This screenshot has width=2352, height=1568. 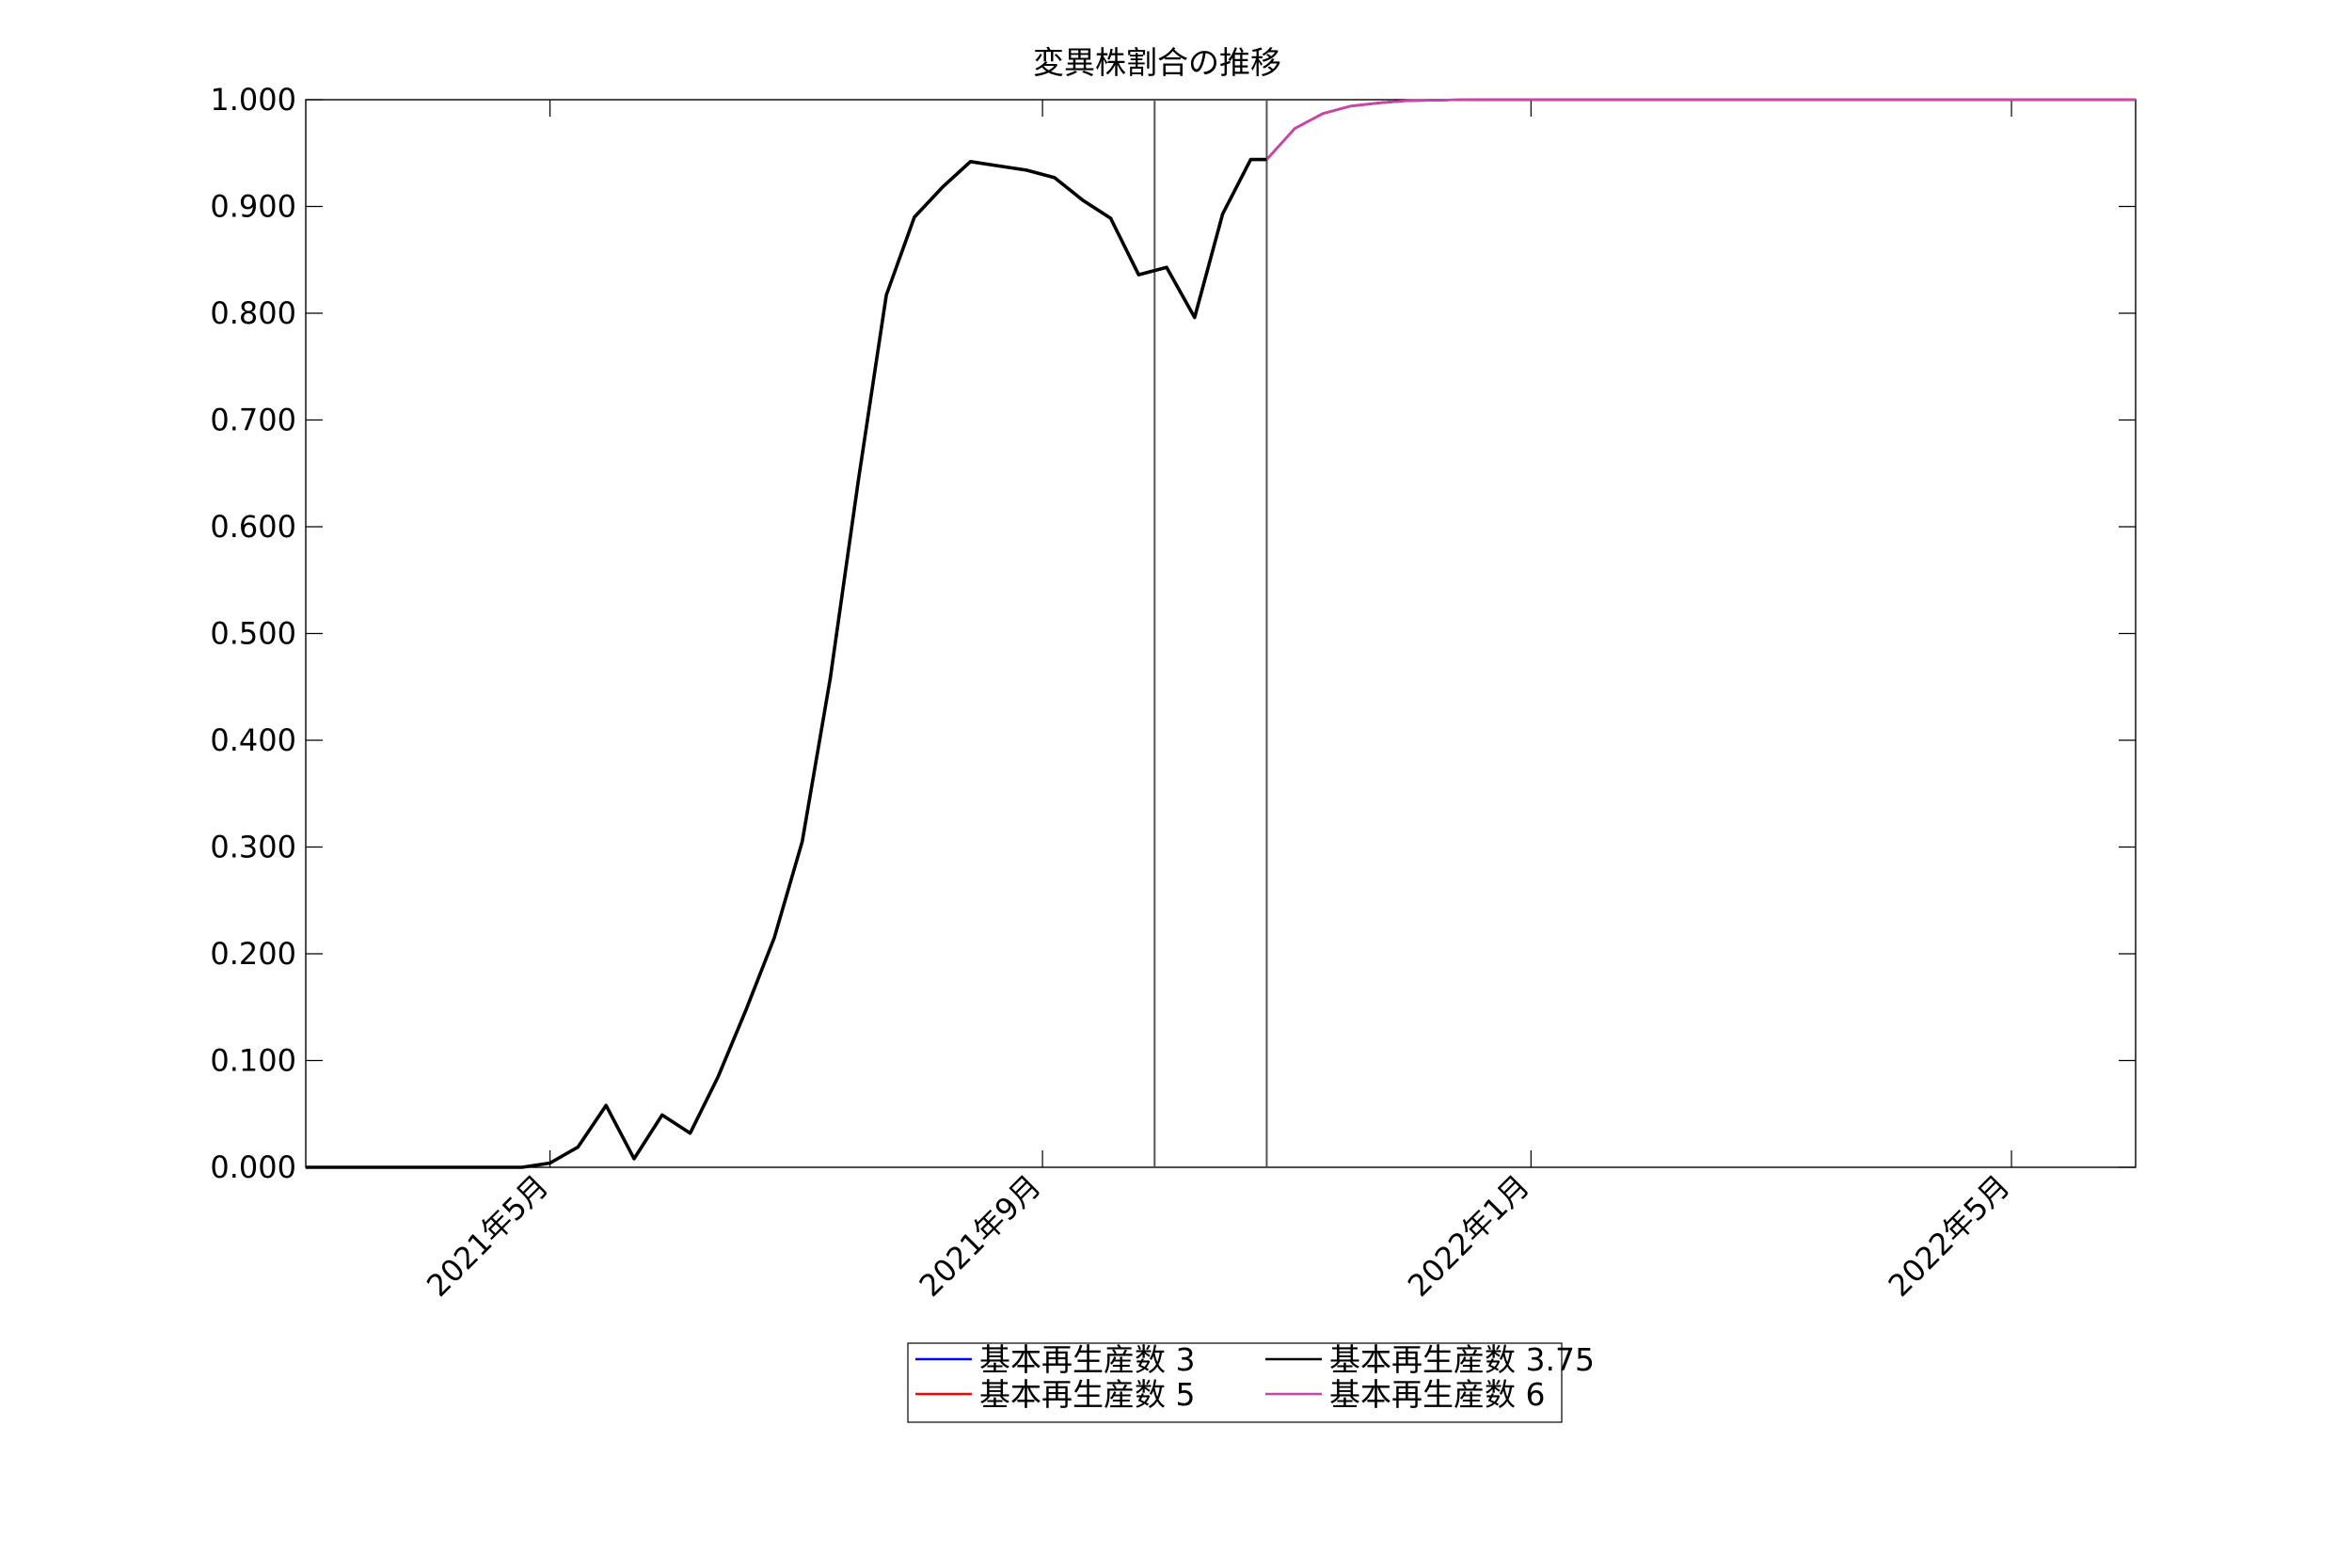 What do you see at coordinates (1437, 1395) in the screenshot?
I see `legend-label: 基本再生産数 6` at bounding box center [1437, 1395].